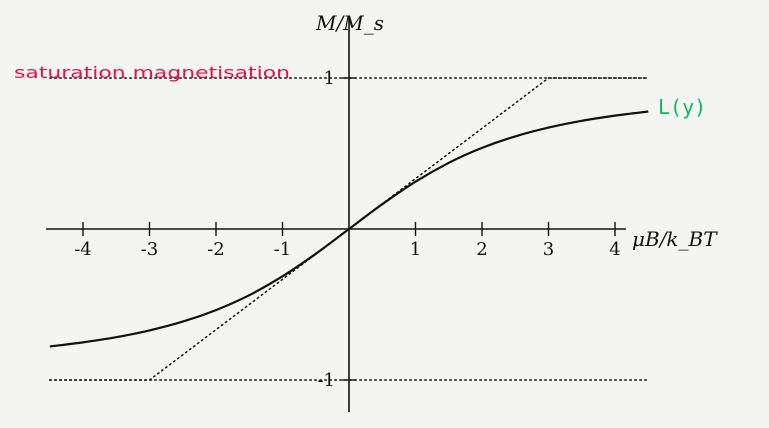 This screenshot has height=428, width=769. I want to click on annotation-saturation-magnetisation: saturation magnetisation, so click(152, 72).